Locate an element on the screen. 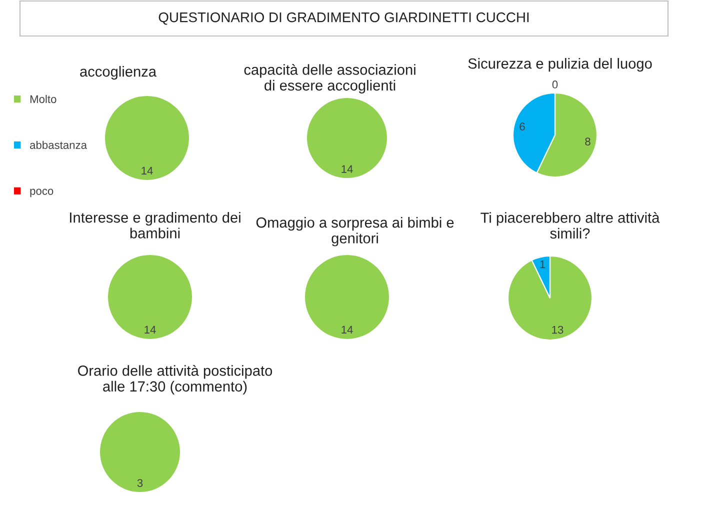 This screenshot has width=720, height=512. chart-title: capacità delle associazioni di essere accoglienti is located at coordinates (330, 79).